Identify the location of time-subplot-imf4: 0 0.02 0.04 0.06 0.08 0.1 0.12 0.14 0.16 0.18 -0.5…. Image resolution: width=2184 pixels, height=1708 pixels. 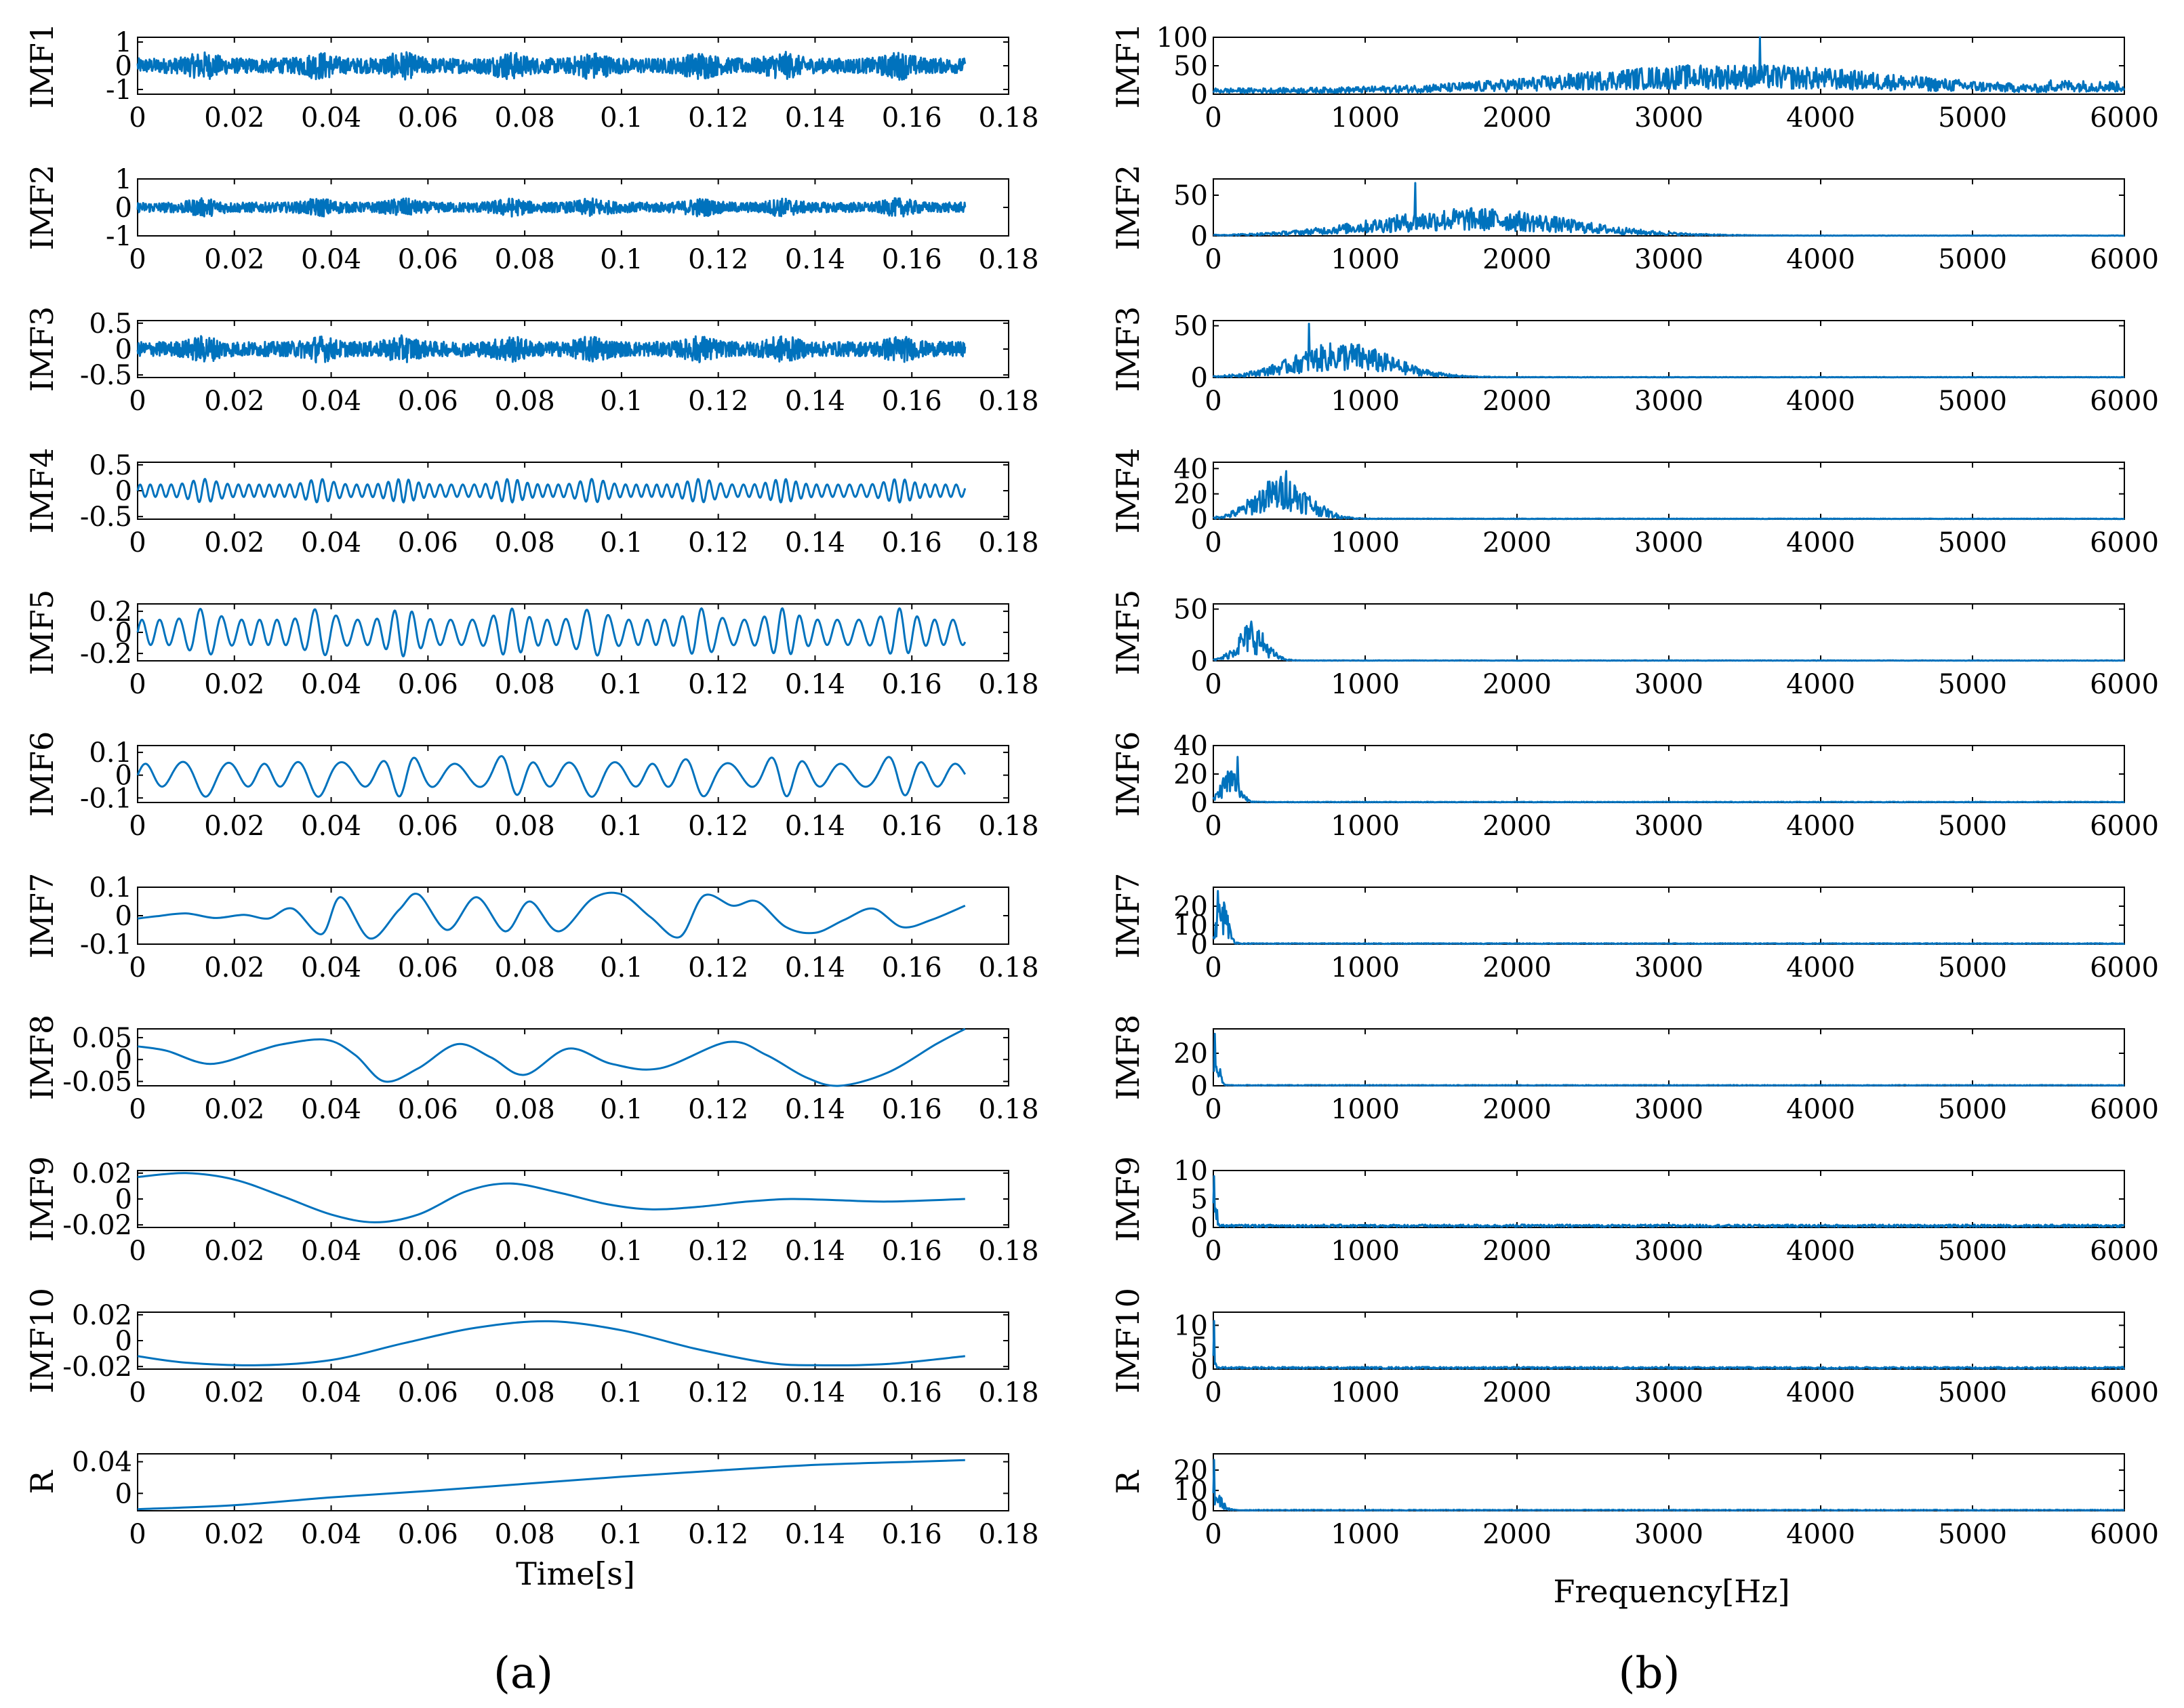
(531, 503).